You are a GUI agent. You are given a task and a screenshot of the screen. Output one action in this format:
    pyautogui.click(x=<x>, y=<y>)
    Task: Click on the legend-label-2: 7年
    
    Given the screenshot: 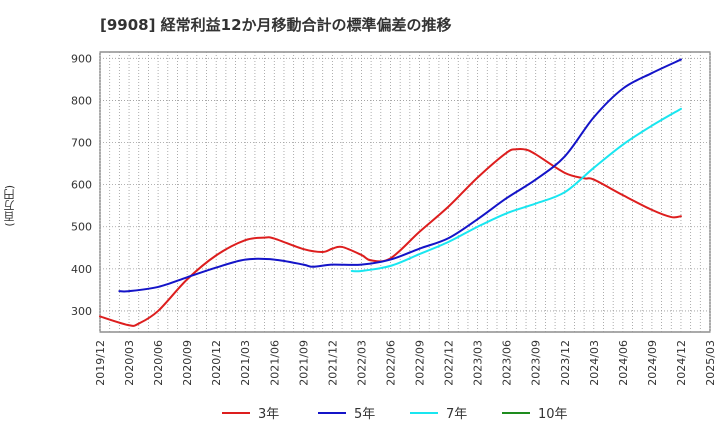 What is the action you would take?
    pyautogui.click(x=456, y=414)
    